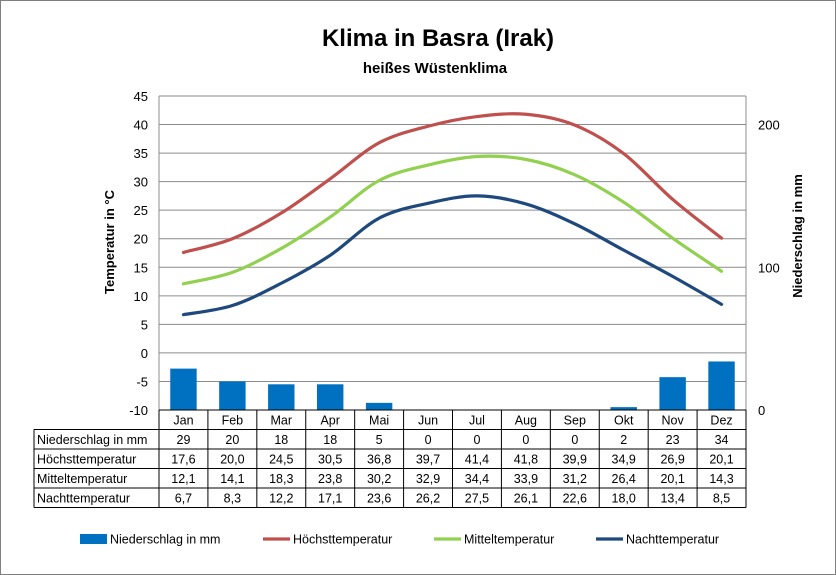  I want to click on chart-title: Klima in Basra (Irak), so click(438, 38).